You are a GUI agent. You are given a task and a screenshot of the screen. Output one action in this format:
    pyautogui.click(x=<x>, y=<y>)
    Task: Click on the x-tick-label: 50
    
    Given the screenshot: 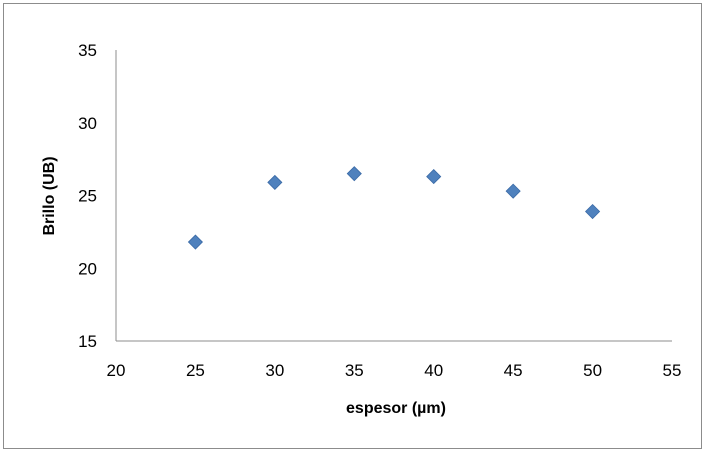 What is the action you would take?
    pyautogui.click(x=592, y=370)
    